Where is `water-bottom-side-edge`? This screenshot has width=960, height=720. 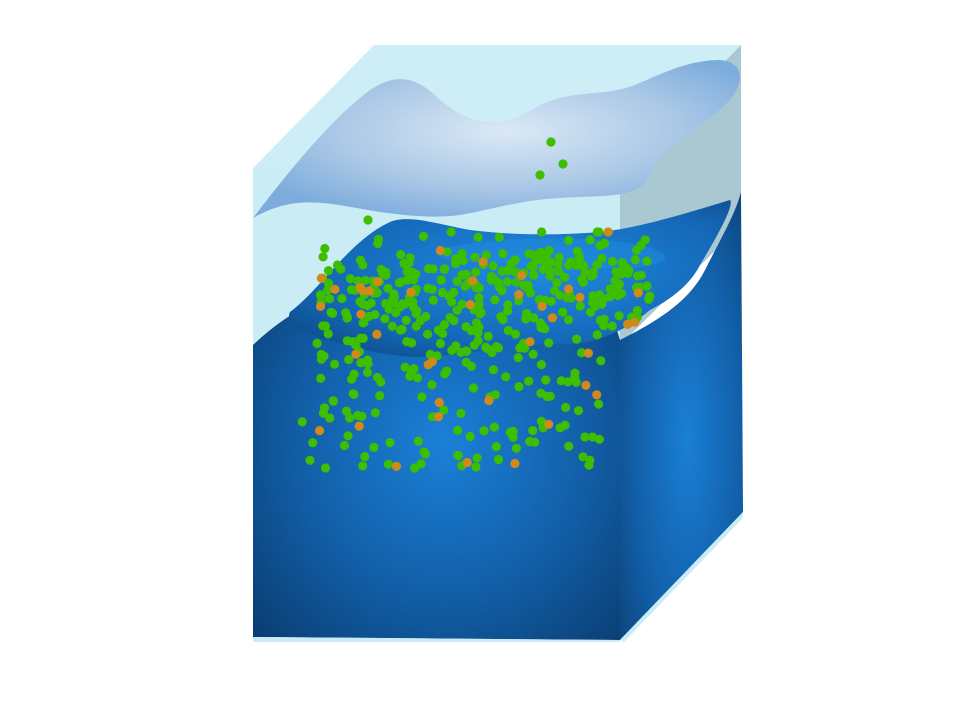
water-bottom-side-edge is located at coordinates (681, 577).